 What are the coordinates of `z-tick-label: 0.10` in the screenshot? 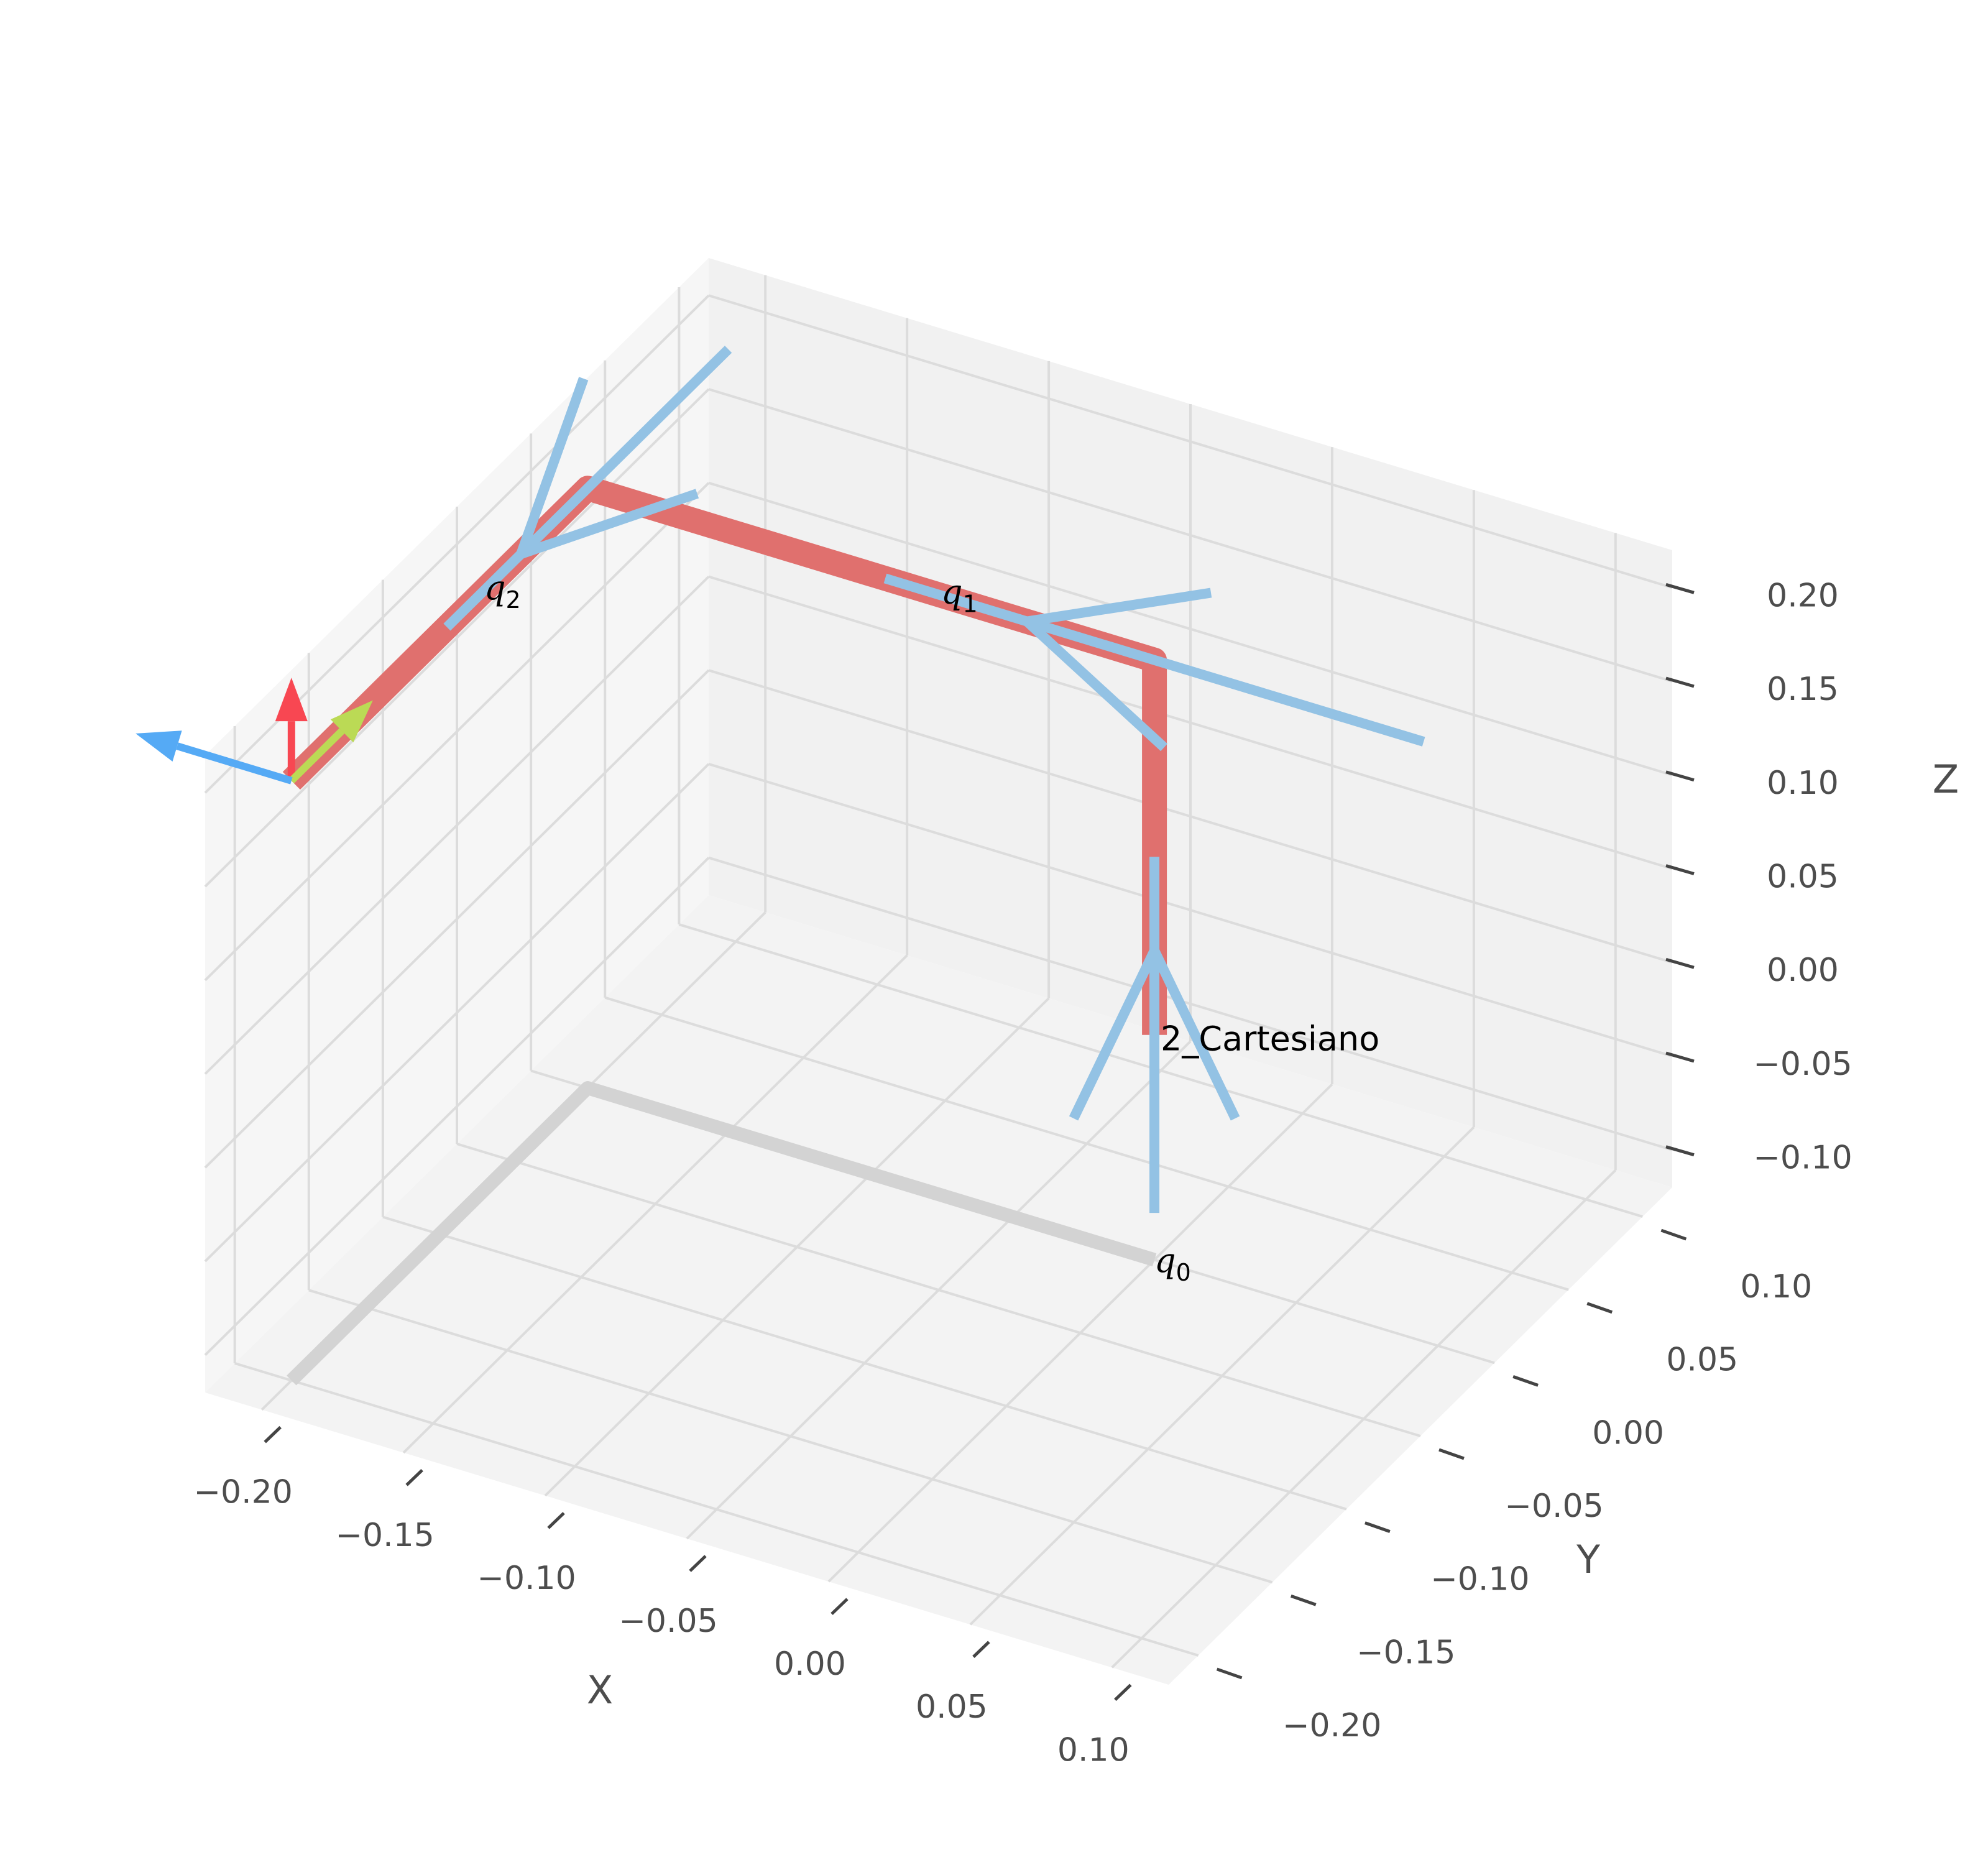 It's located at (1803, 784).